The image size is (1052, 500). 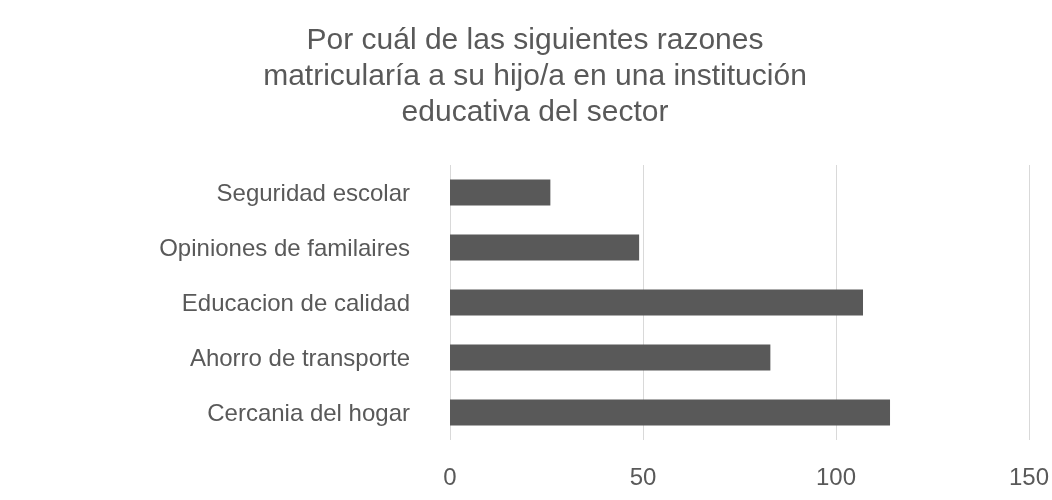 What do you see at coordinates (535, 74) in the screenshot?
I see `chart-title: Por cuál de las siguientes razones matricularía a su hijo/a en una institución educativa del sector` at bounding box center [535, 74].